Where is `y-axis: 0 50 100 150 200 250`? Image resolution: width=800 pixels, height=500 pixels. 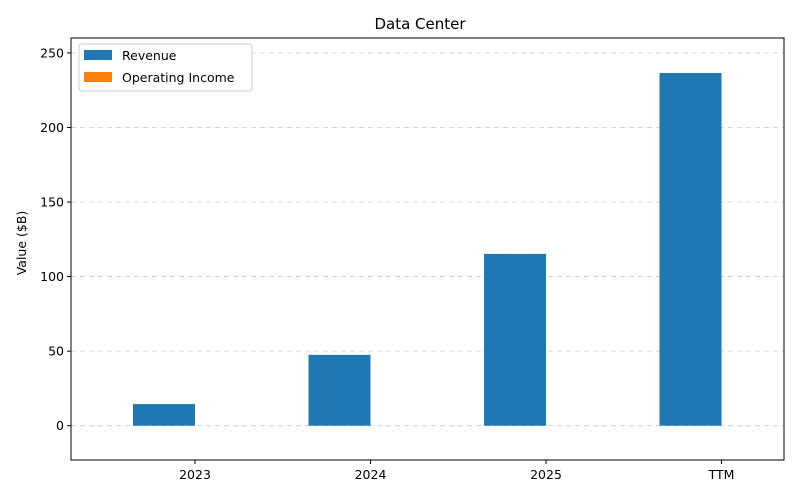 y-axis: 0 50 100 150 200 250 is located at coordinates (55, 239).